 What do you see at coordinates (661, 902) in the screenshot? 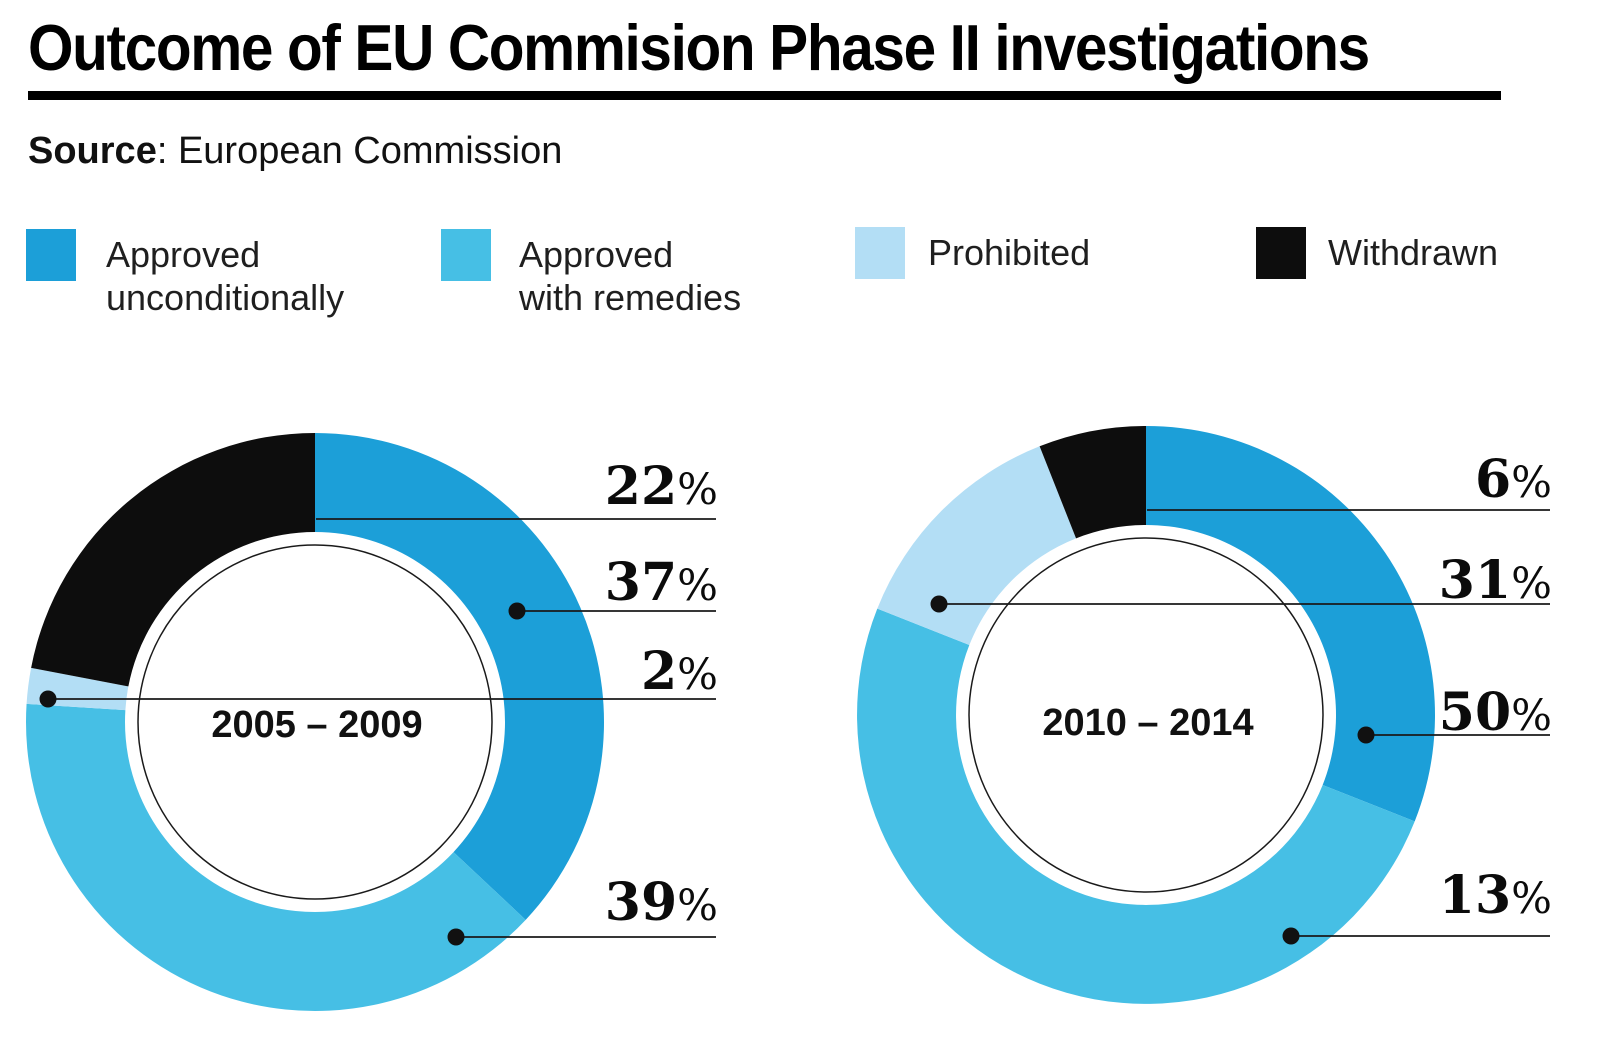
I see `percent-label: 39%` at bounding box center [661, 902].